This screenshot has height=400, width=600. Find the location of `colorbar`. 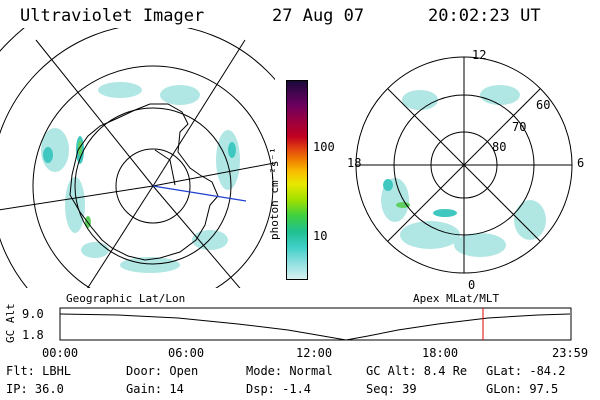

colorbar is located at coordinates (297, 180).